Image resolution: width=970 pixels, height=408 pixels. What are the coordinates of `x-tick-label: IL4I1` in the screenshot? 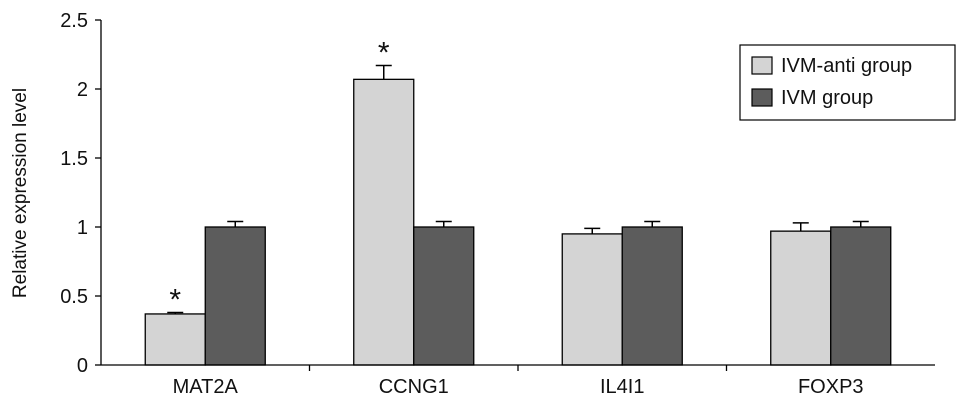 It's located at (622, 387).